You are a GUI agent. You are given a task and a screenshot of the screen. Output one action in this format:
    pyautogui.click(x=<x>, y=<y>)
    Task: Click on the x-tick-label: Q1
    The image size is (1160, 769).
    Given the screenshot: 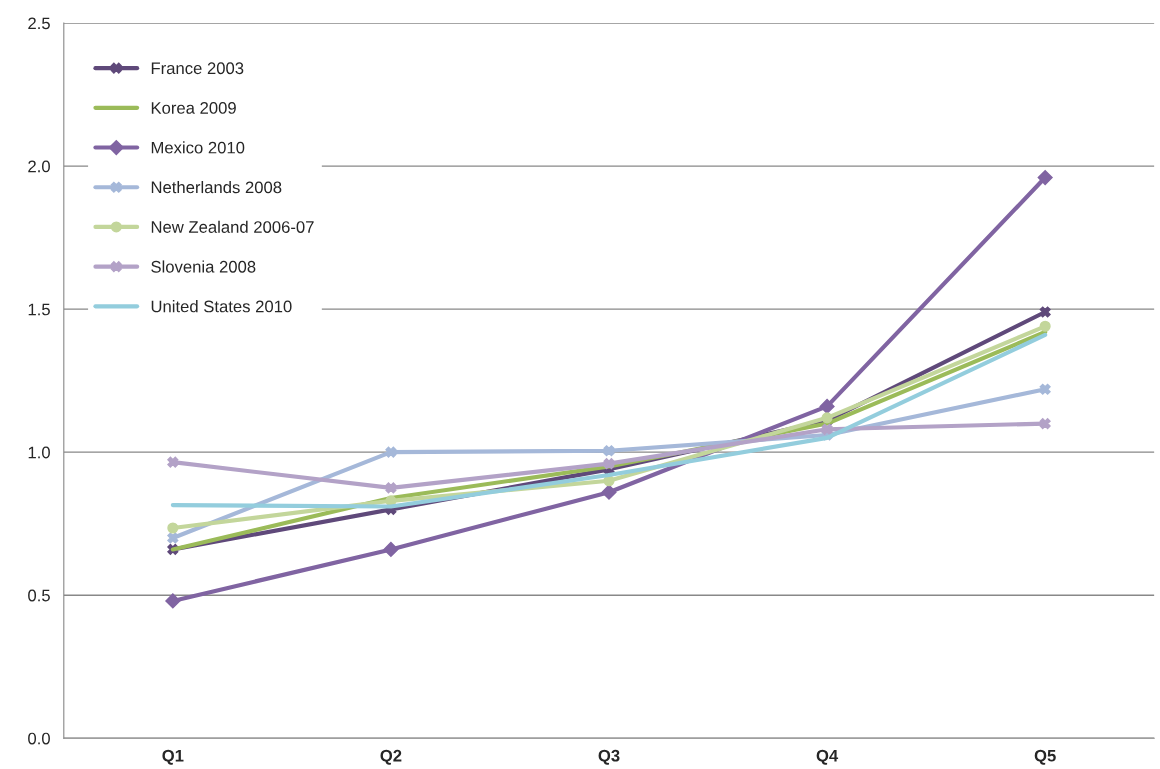 What is the action you would take?
    pyautogui.click(x=173, y=757)
    